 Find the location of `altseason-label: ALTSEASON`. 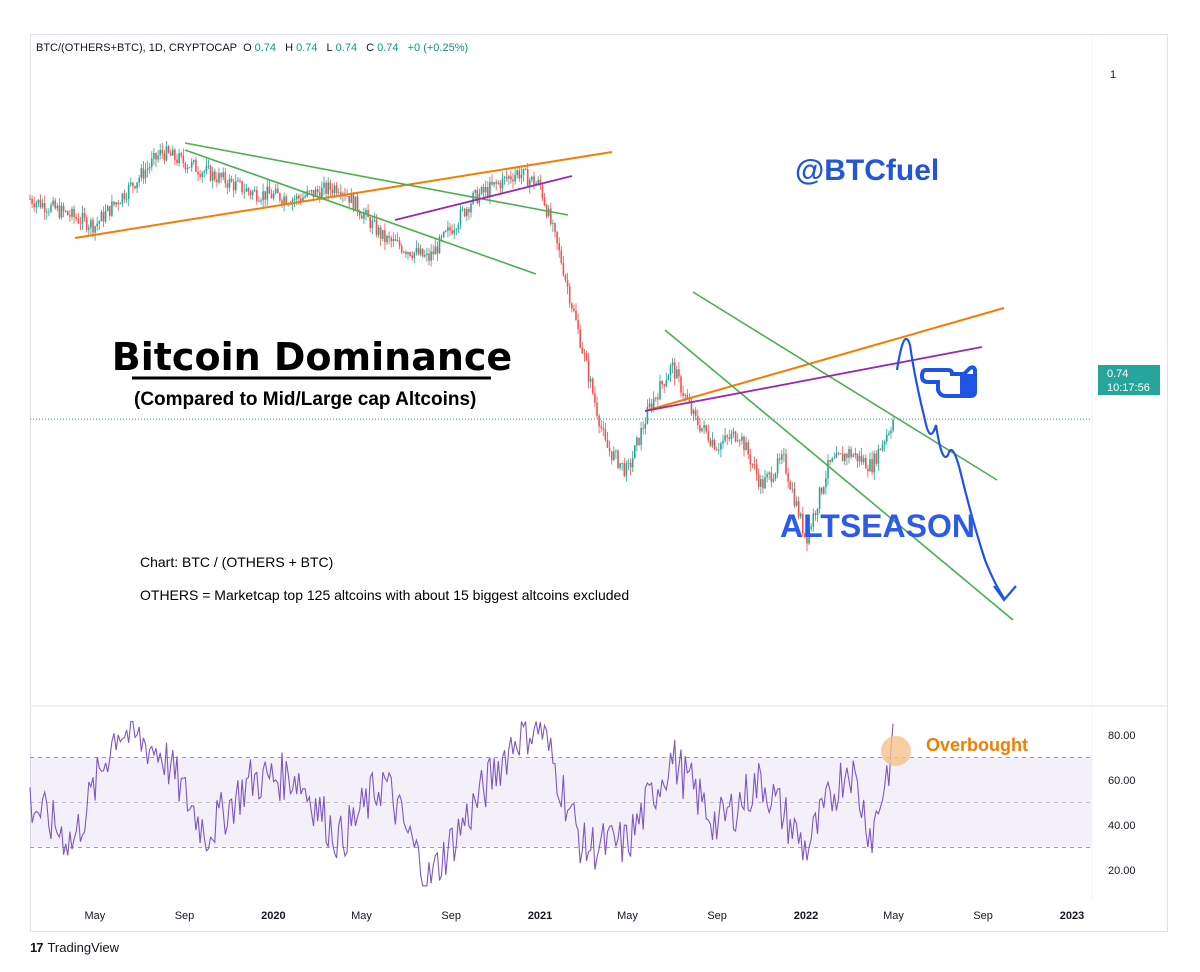

altseason-label: ALTSEASON is located at coordinates (877, 526).